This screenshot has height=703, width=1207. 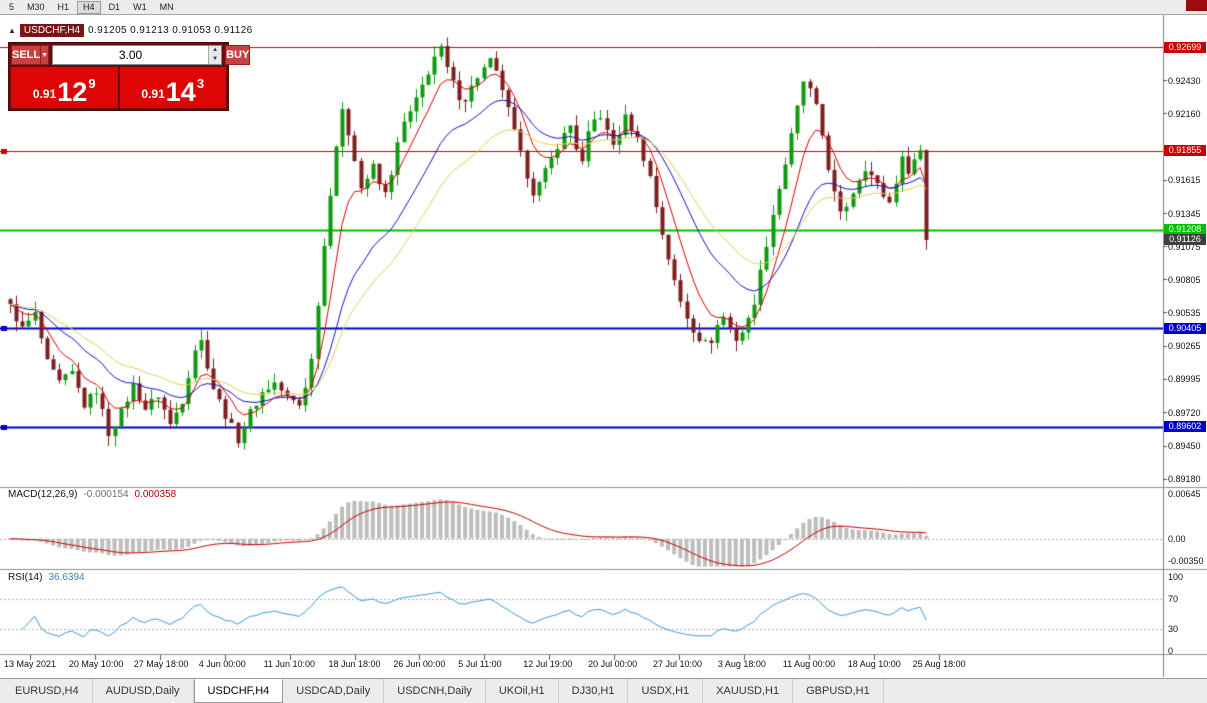 What do you see at coordinates (1184, 446) in the screenshot?
I see `price-scale-tick-label: 0.89450` at bounding box center [1184, 446].